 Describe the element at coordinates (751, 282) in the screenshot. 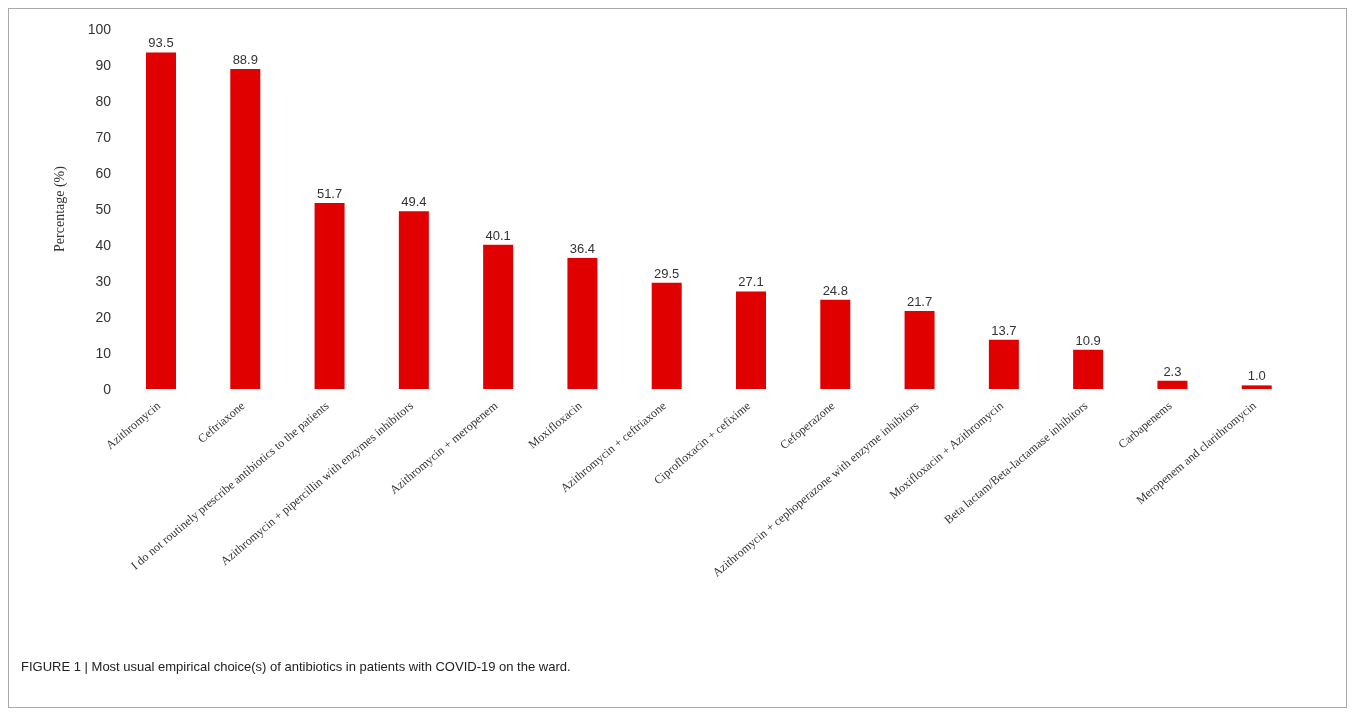

I see `data-label: 27.1` at that location.